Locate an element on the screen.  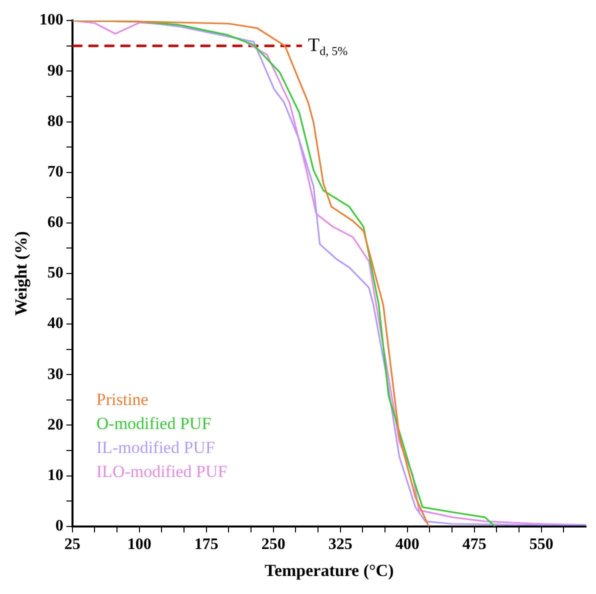
y-tick-label: 90 is located at coordinates (55, 71).